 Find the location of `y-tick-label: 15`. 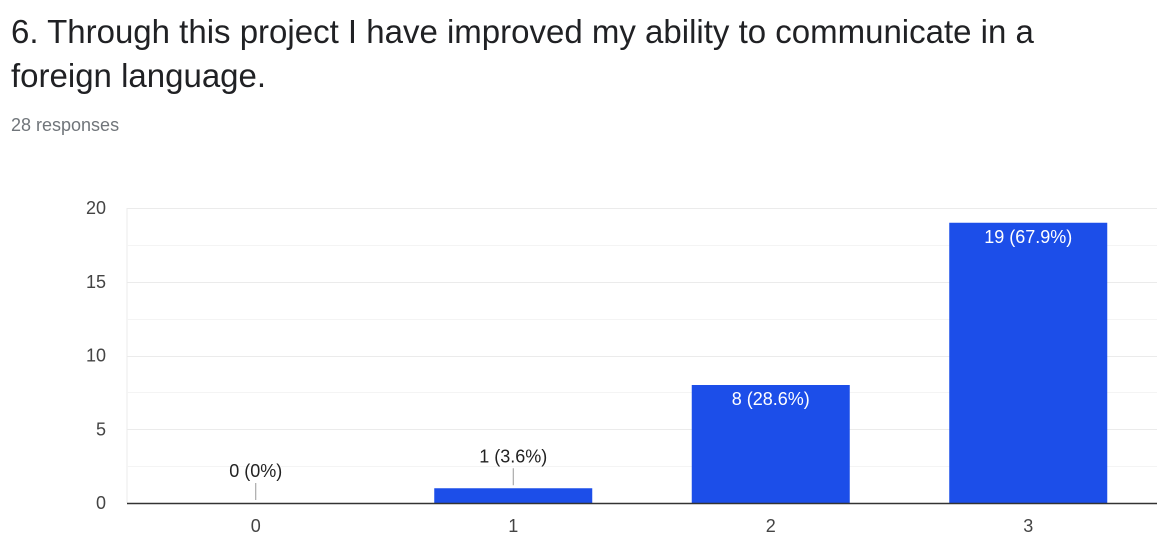

y-tick-label: 15 is located at coordinates (96, 282).